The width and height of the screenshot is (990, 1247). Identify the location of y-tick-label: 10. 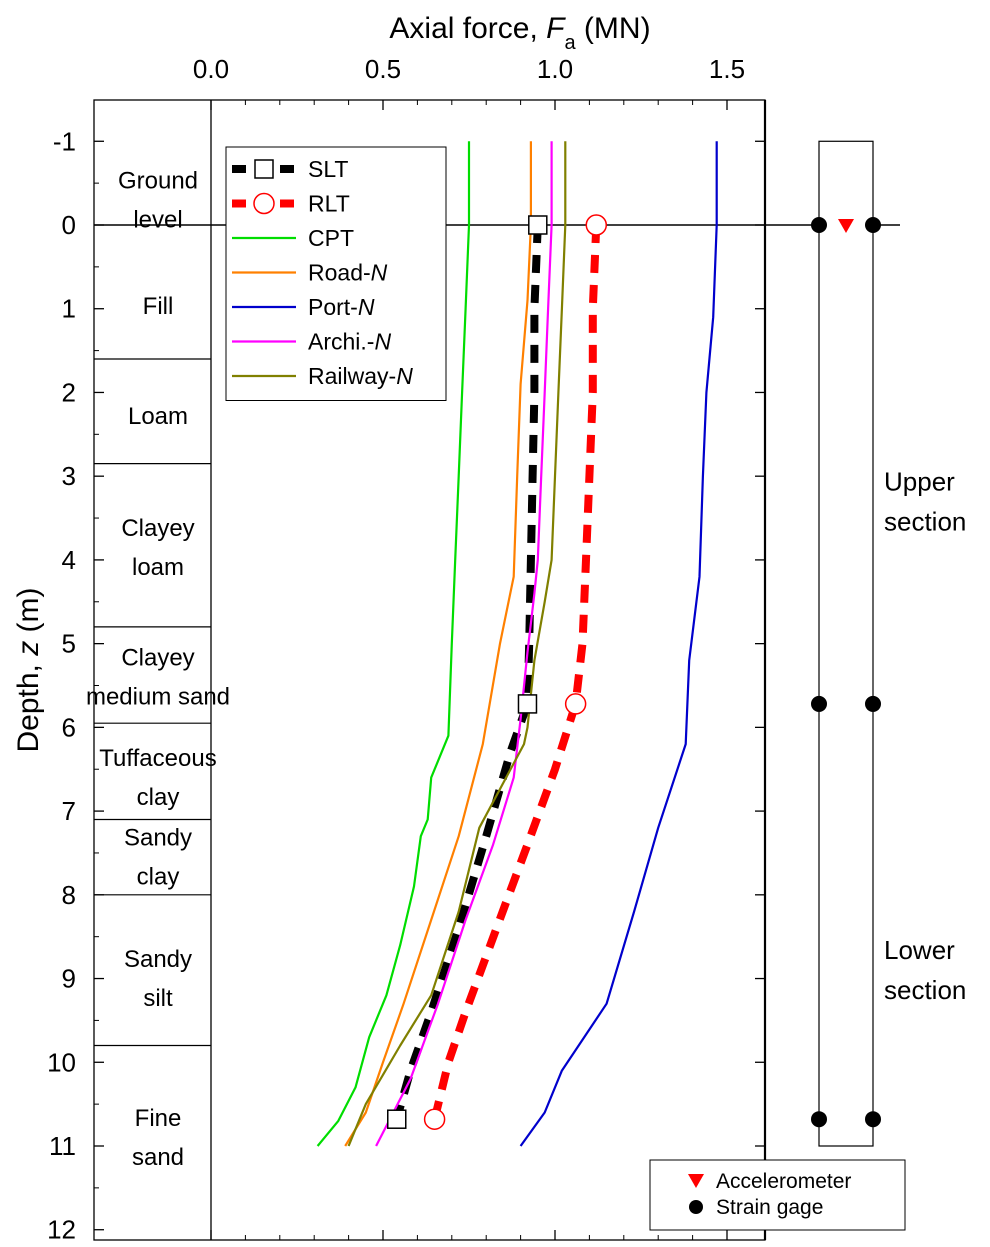
(61, 1062).